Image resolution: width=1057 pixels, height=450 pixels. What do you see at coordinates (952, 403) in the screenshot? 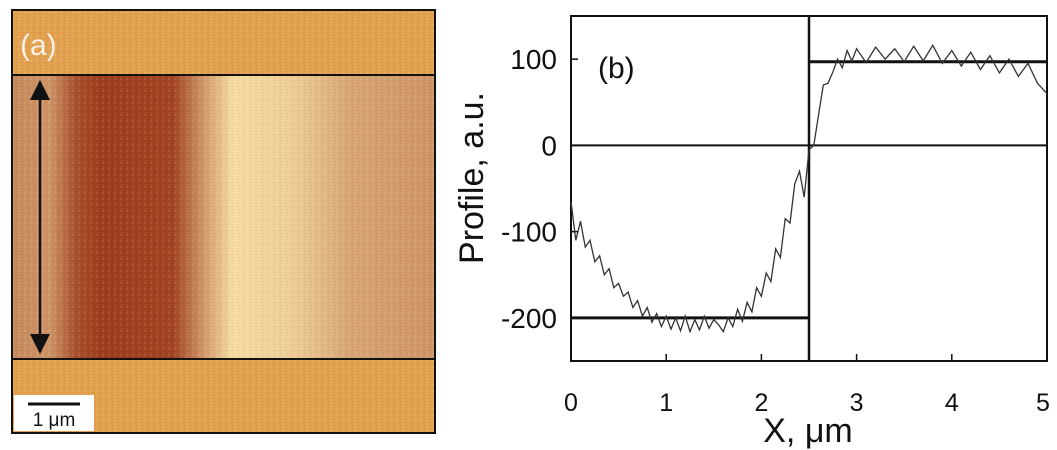
I see `x-tick-label: 4` at bounding box center [952, 403].